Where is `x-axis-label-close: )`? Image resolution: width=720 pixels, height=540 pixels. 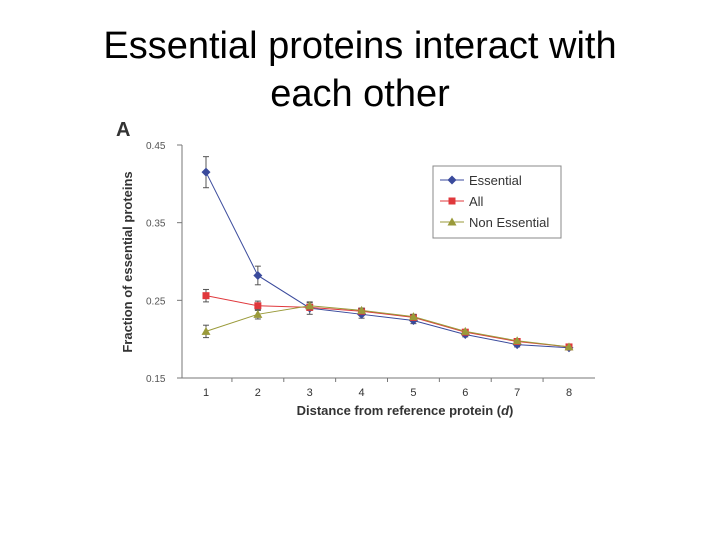
x-axis-label-close: ) is located at coordinates (511, 410).